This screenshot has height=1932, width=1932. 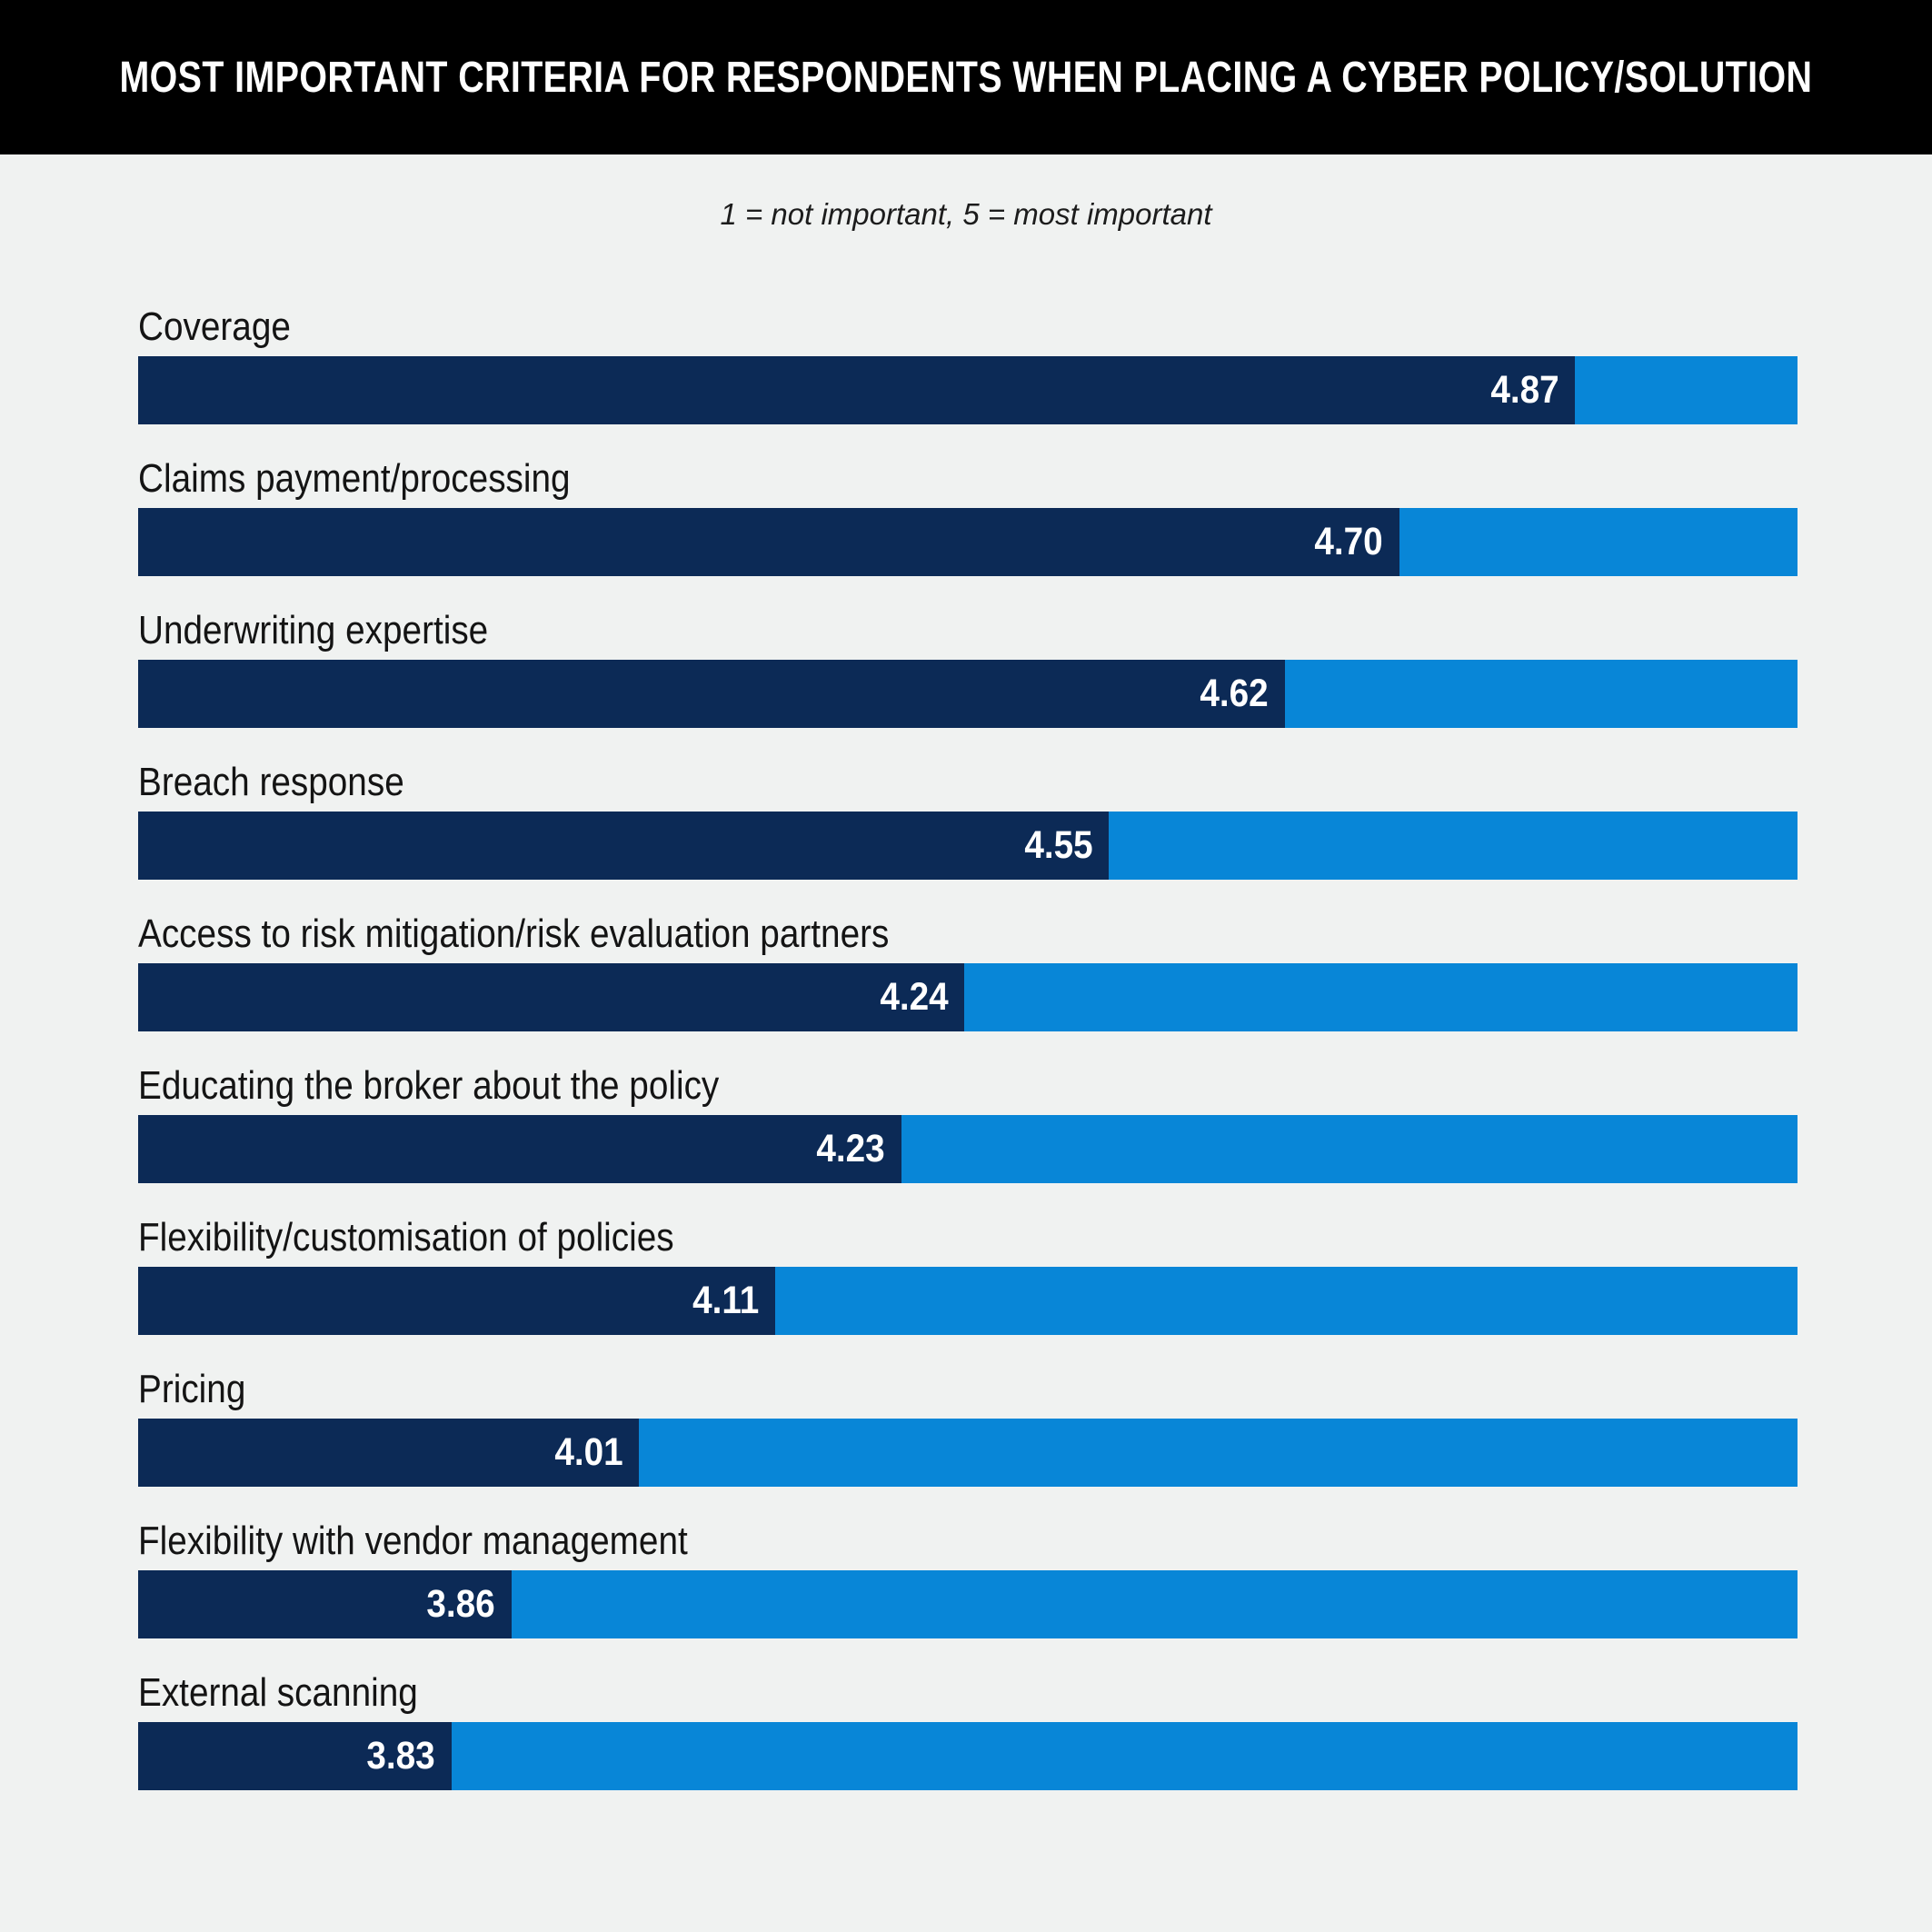 I want to click on bar-label: Pricing, so click(x=968, y=1393).